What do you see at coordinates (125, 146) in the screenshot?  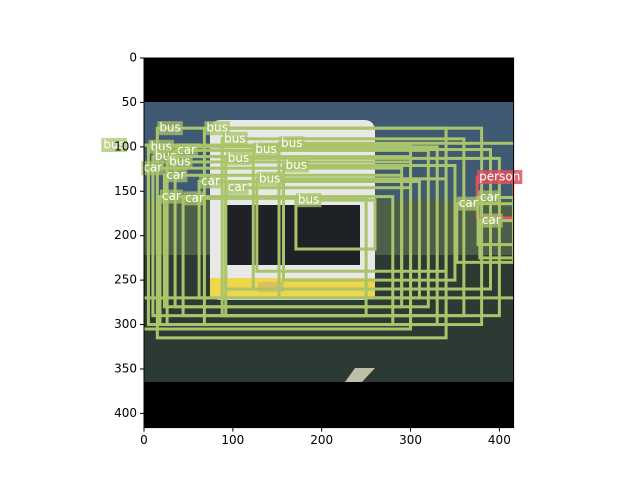 I see `y-tick-label: 100` at bounding box center [125, 146].